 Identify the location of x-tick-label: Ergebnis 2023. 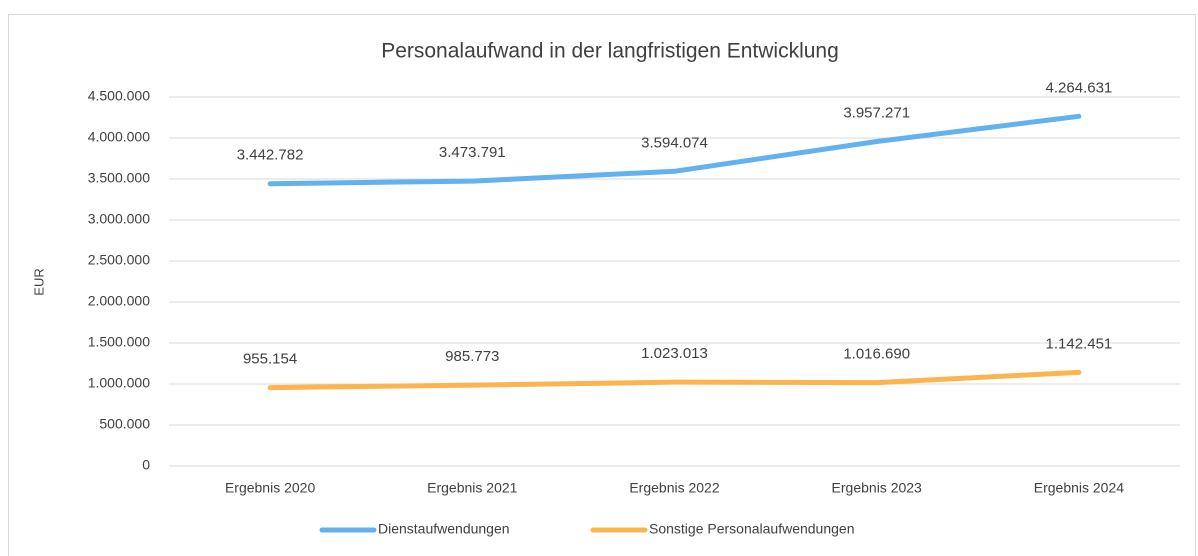
(877, 488).